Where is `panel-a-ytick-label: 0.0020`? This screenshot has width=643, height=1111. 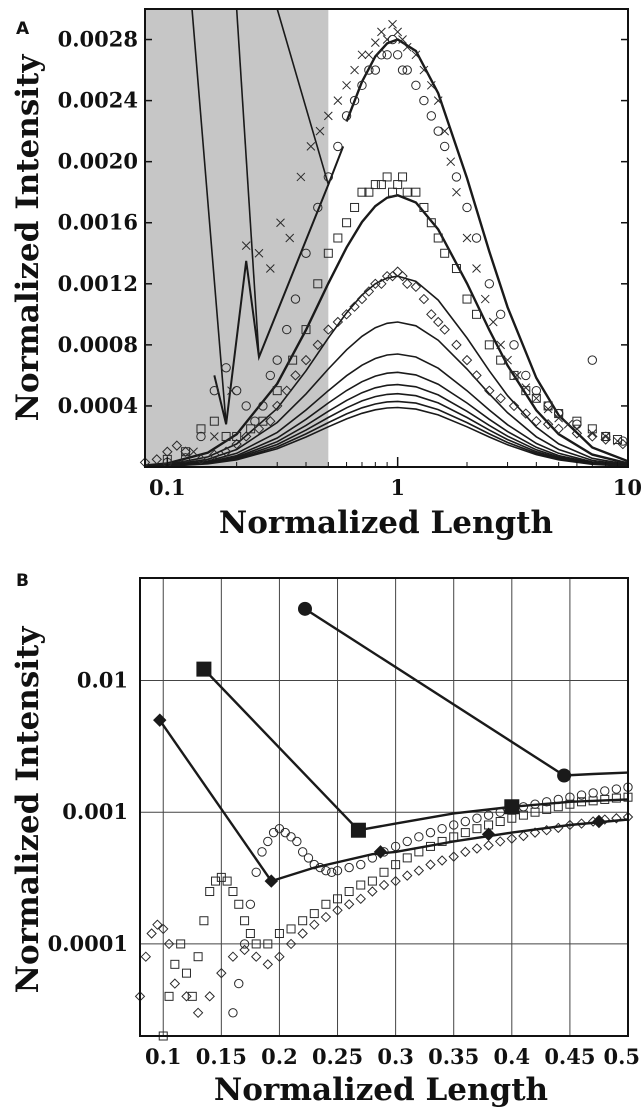
panel-a-ytick-label: 0.0020 is located at coordinates (98, 161).